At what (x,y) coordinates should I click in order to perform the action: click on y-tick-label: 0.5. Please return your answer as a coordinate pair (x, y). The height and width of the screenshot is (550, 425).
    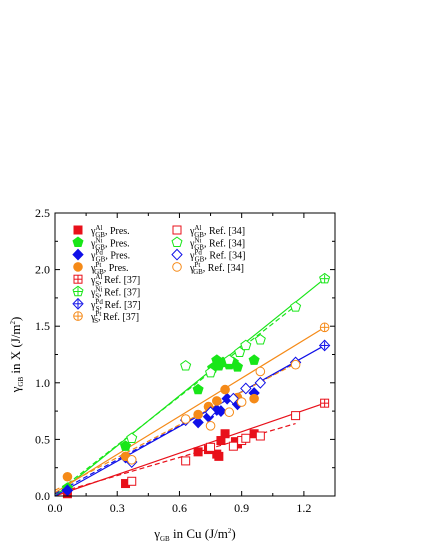
    Looking at the image, I should click on (42, 439).